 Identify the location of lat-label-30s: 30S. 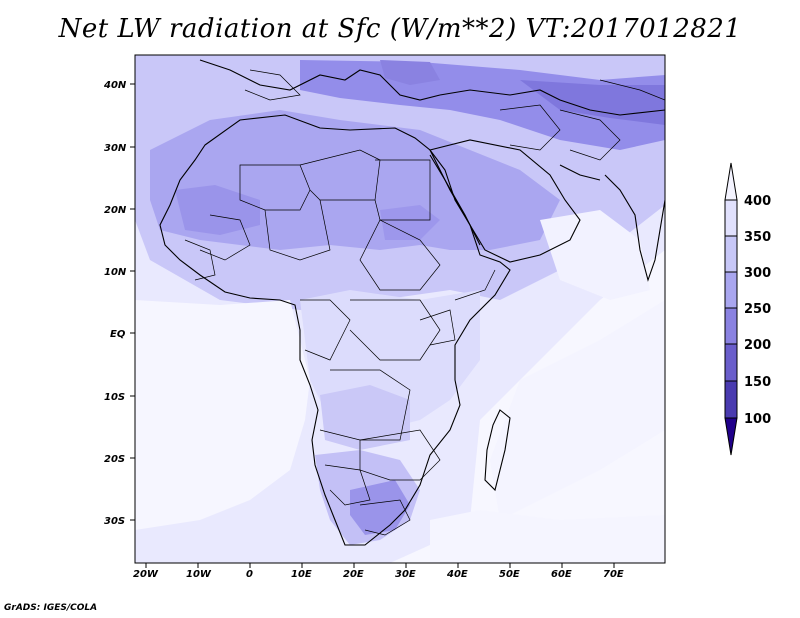
(114, 521).